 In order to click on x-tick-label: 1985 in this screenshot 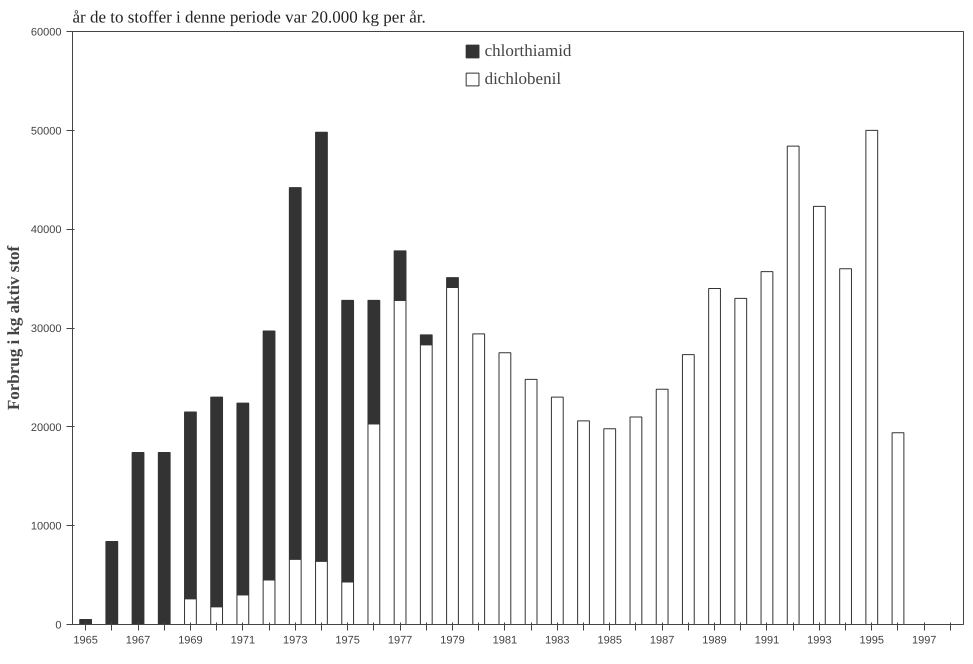, I will do `click(609, 640)`.